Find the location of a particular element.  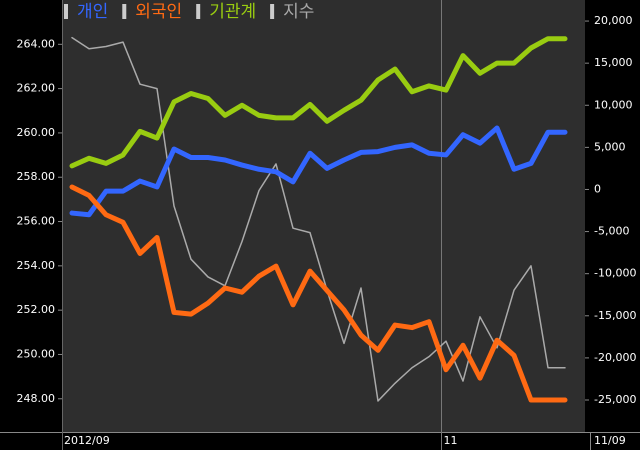

y2-tick-label: 20,000 is located at coordinates (613, 20).